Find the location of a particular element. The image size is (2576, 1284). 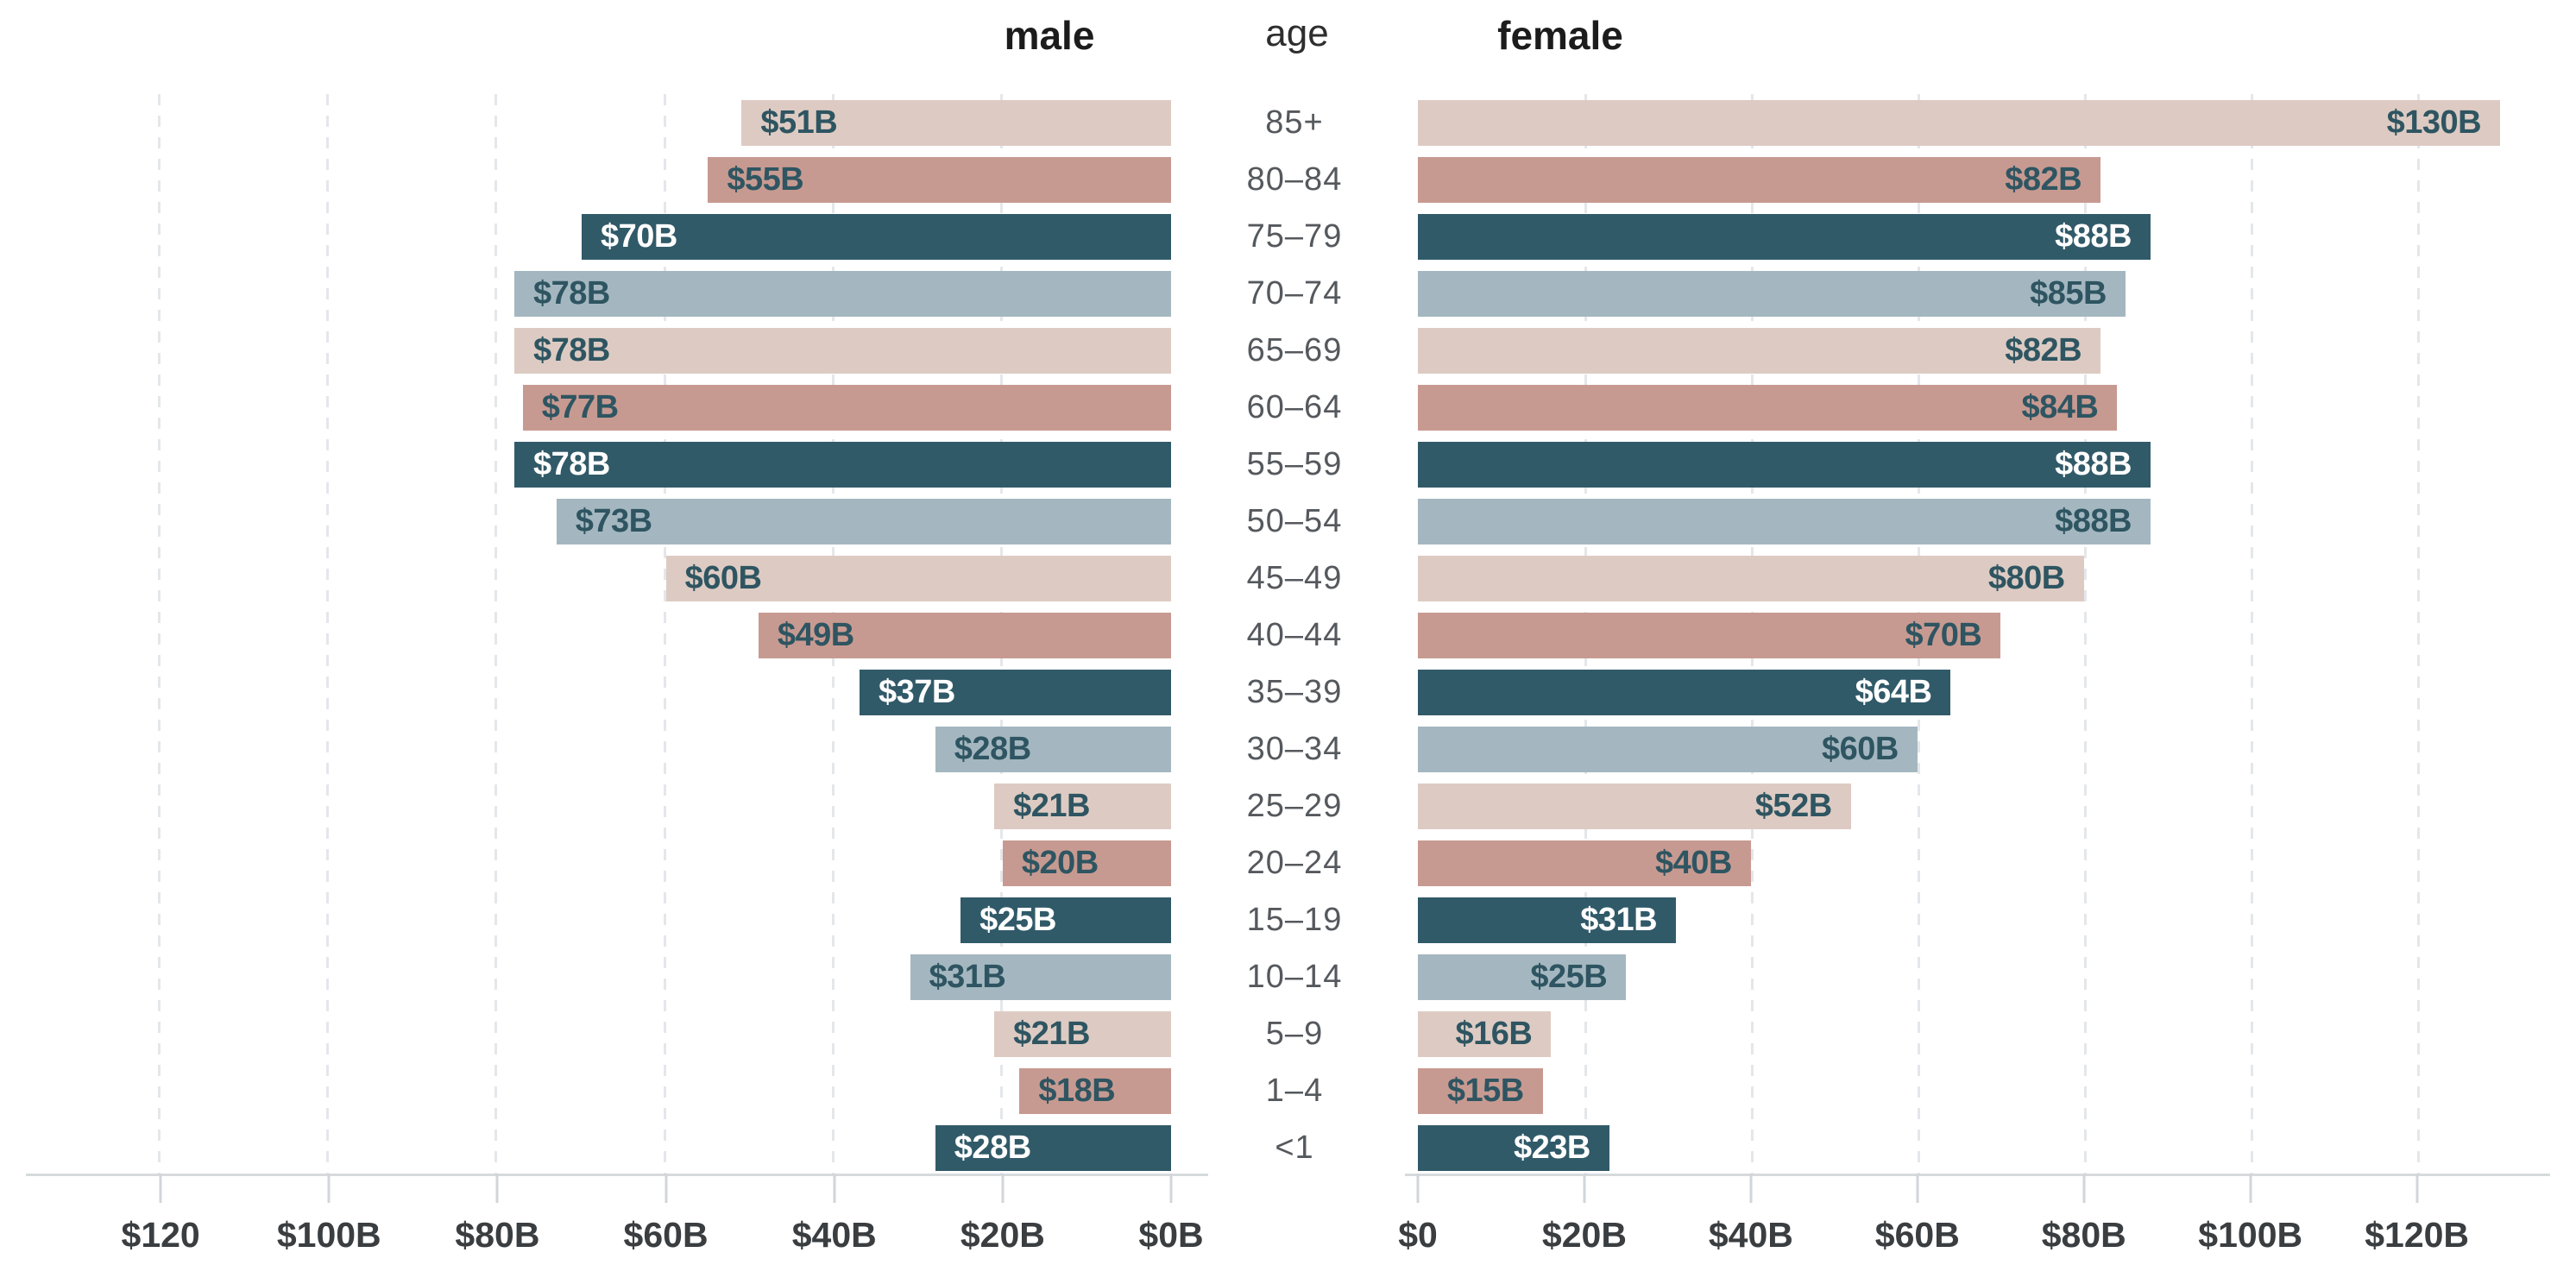

age-group-label: 20–24 is located at coordinates (1294, 862).